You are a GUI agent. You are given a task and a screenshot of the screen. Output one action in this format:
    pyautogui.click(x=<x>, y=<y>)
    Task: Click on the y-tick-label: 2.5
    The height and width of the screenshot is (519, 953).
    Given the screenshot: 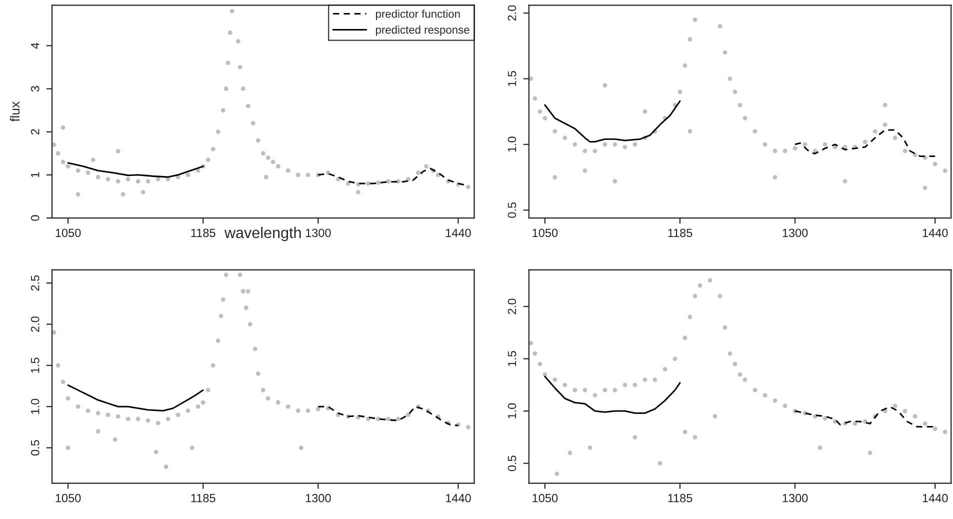 What is the action you would take?
    pyautogui.click(x=35, y=283)
    